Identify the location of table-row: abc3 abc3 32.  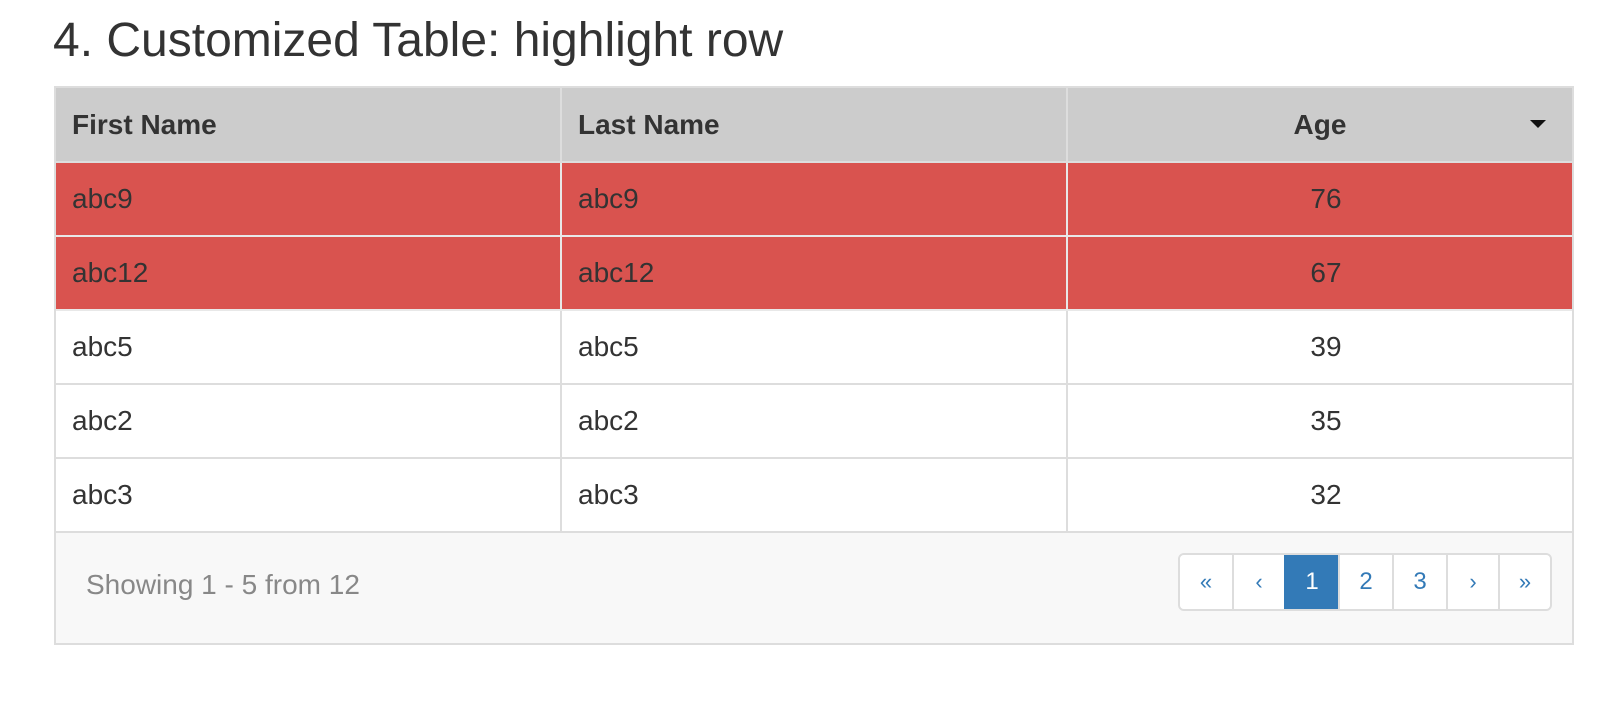
(814, 495).